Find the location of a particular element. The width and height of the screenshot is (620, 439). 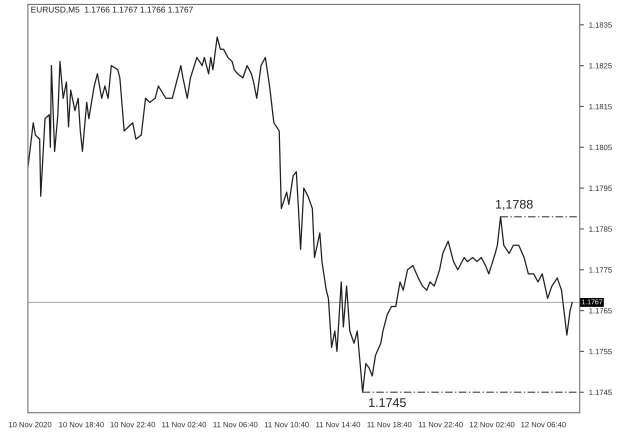

annotation: 1.1745 is located at coordinates (387, 402).